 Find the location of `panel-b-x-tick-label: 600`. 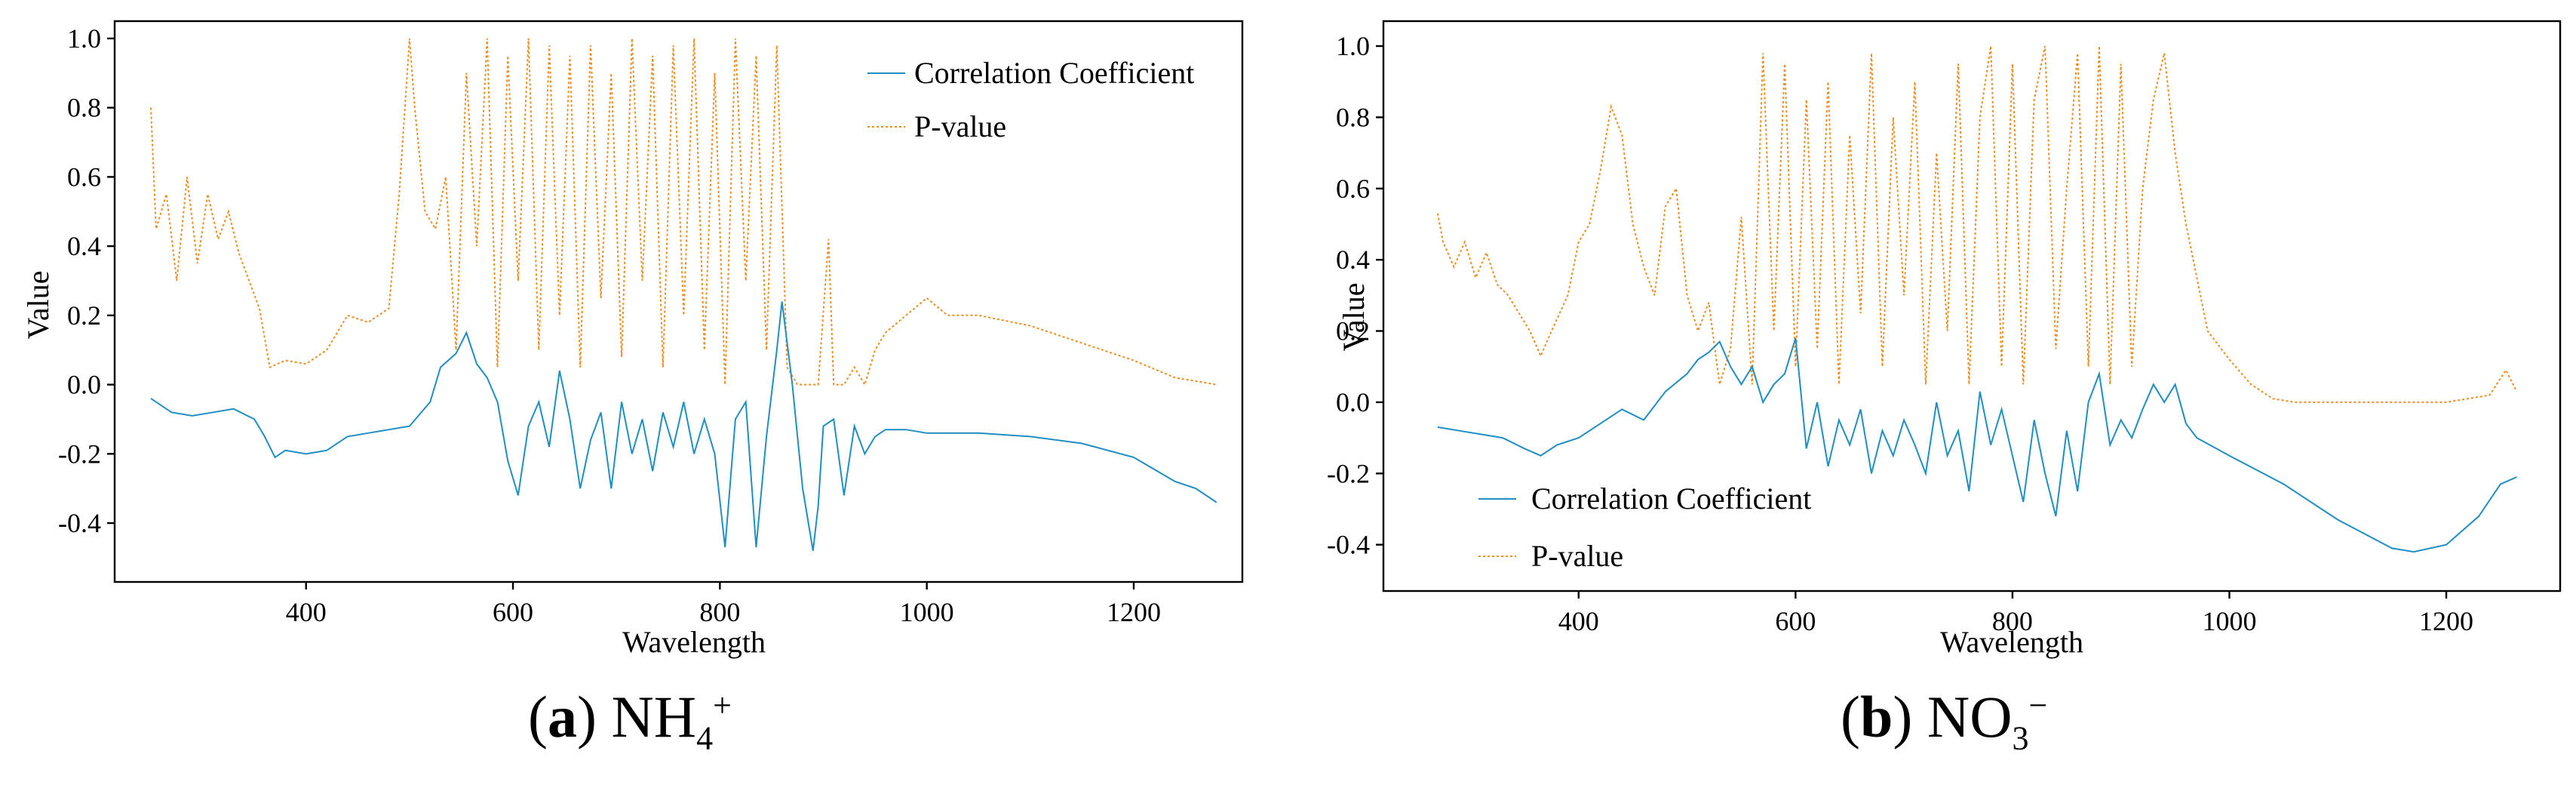

panel-b-x-tick-label: 600 is located at coordinates (1795, 621).